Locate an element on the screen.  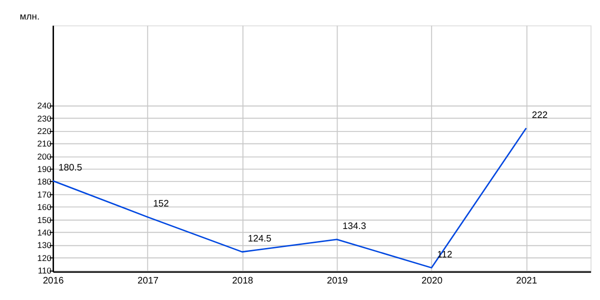
y-tick-label: 150 is located at coordinates (44, 219).